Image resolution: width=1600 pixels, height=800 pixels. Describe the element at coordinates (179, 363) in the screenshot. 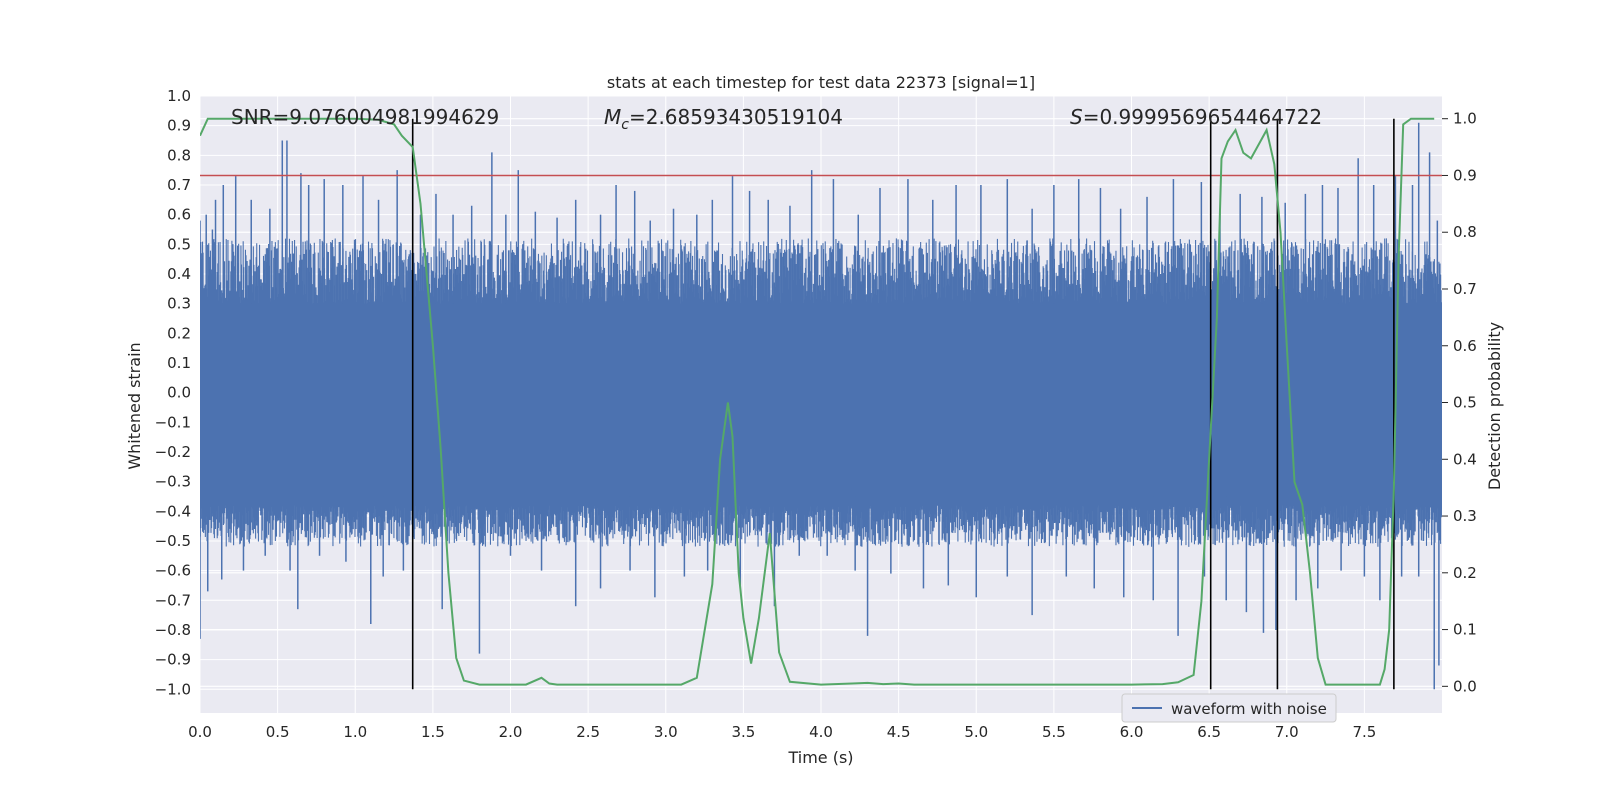

I see `y-tick-label: 0.1` at that location.